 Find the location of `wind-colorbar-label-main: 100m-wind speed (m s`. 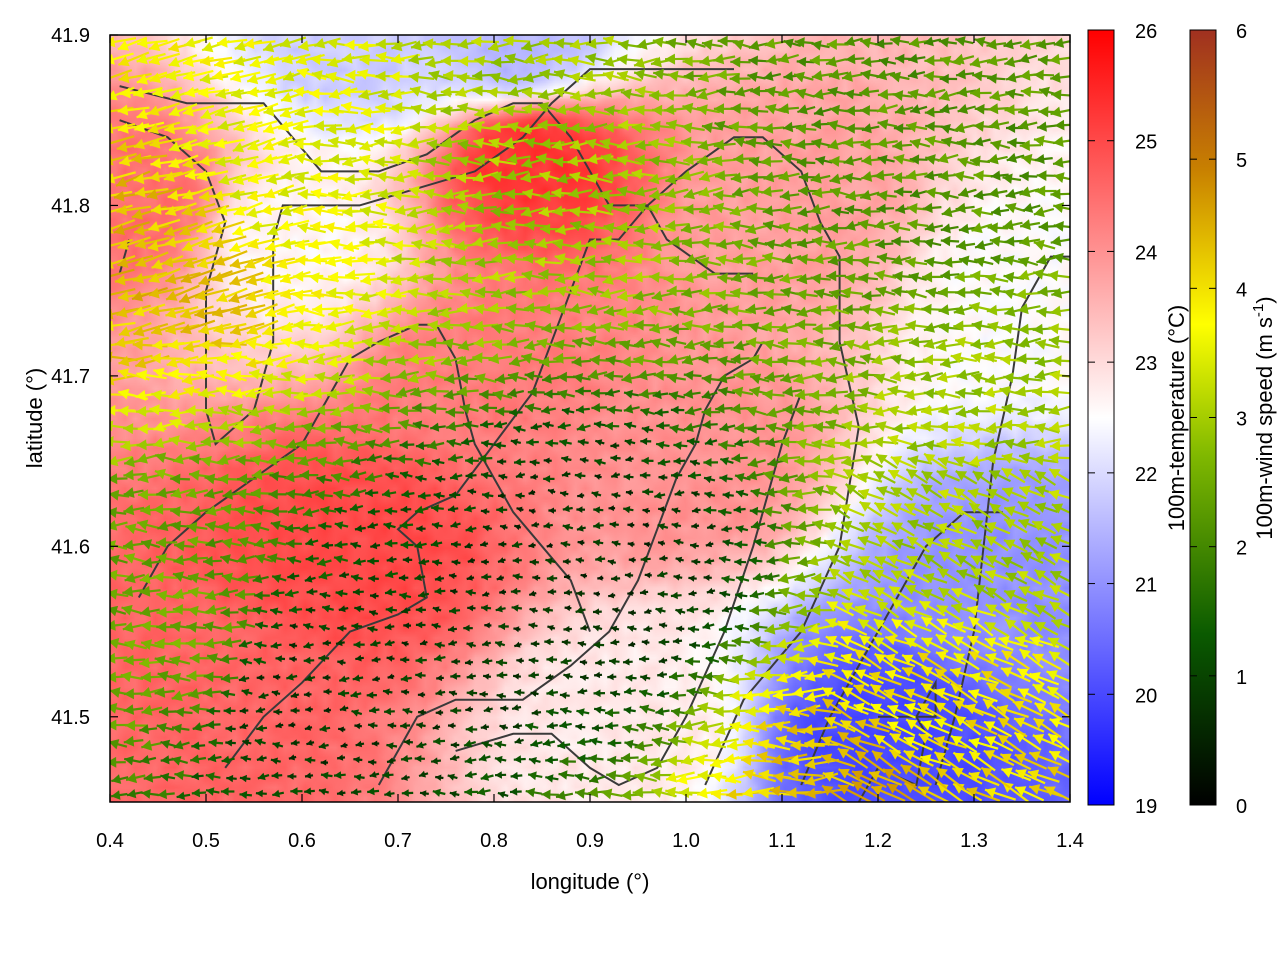

wind-colorbar-label-main: 100m-wind speed (m s is located at coordinates (1264, 428).